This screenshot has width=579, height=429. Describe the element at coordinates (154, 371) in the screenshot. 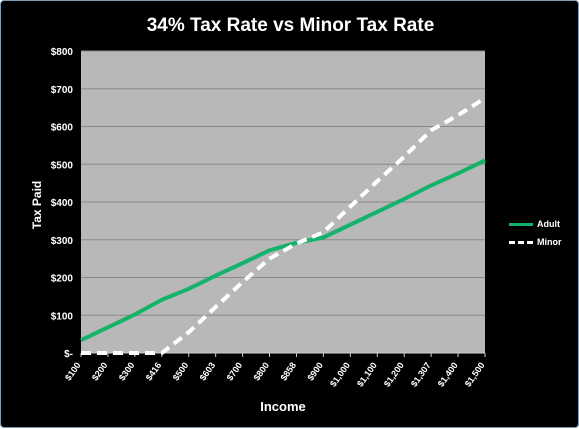

I see `x-tick-label: $416` at that location.